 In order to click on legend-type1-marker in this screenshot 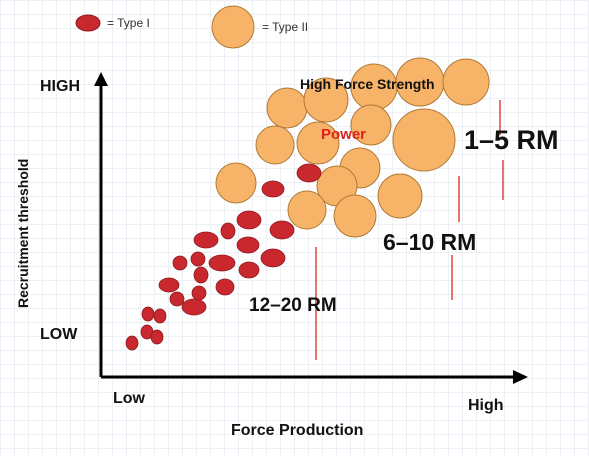, I will do `click(88, 23)`.